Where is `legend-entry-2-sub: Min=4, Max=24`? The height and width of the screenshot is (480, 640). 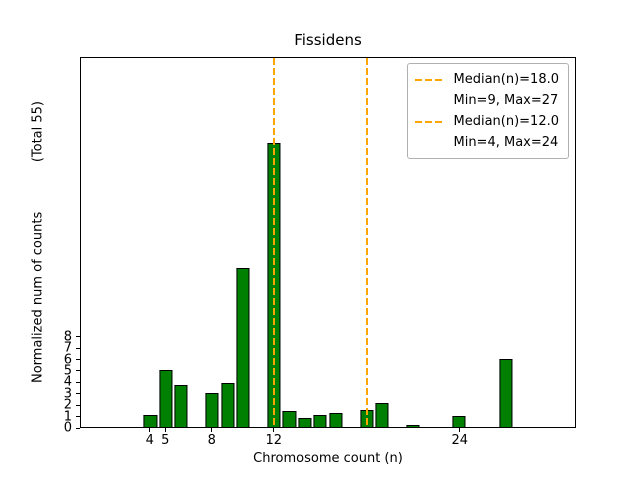
legend-entry-2-sub: Min=4, Max=24 is located at coordinates (487, 142).